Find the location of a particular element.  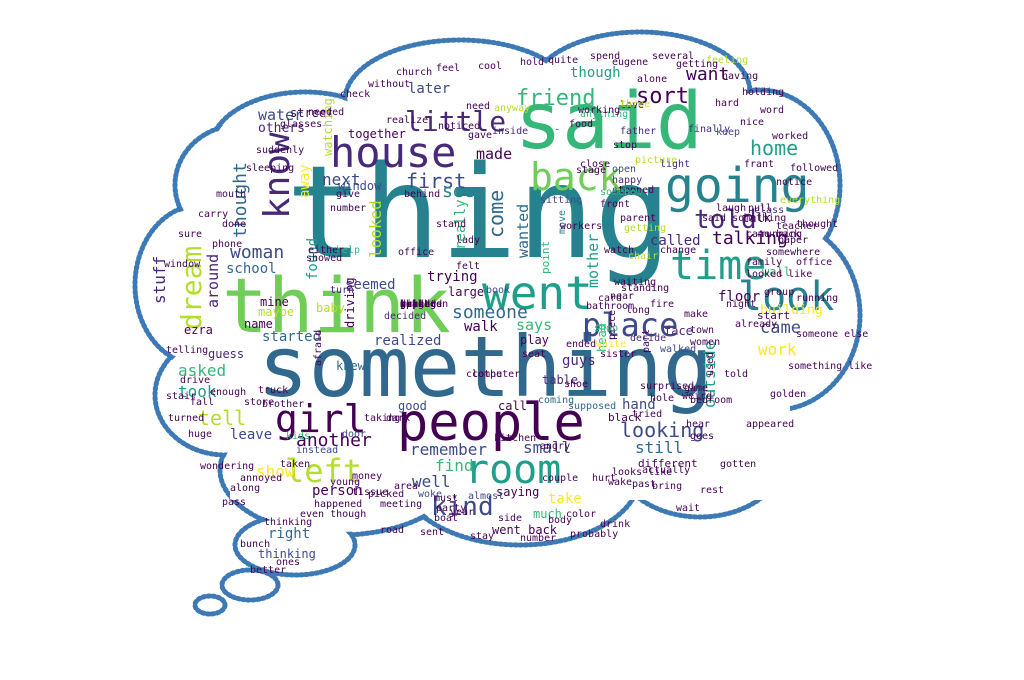

word: clothe is located at coordinates (484, 374).